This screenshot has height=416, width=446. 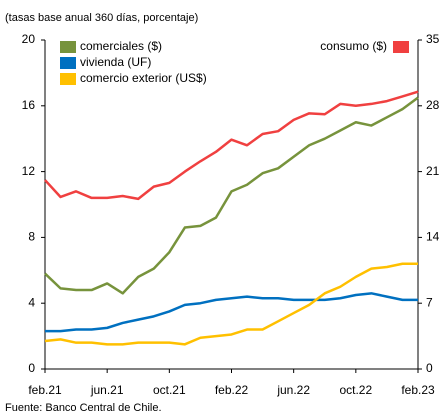 What do you see at coordinates (31, 368) in the screenshot?
I see `y-tick-label: 0` at bounding box center [31, 368].